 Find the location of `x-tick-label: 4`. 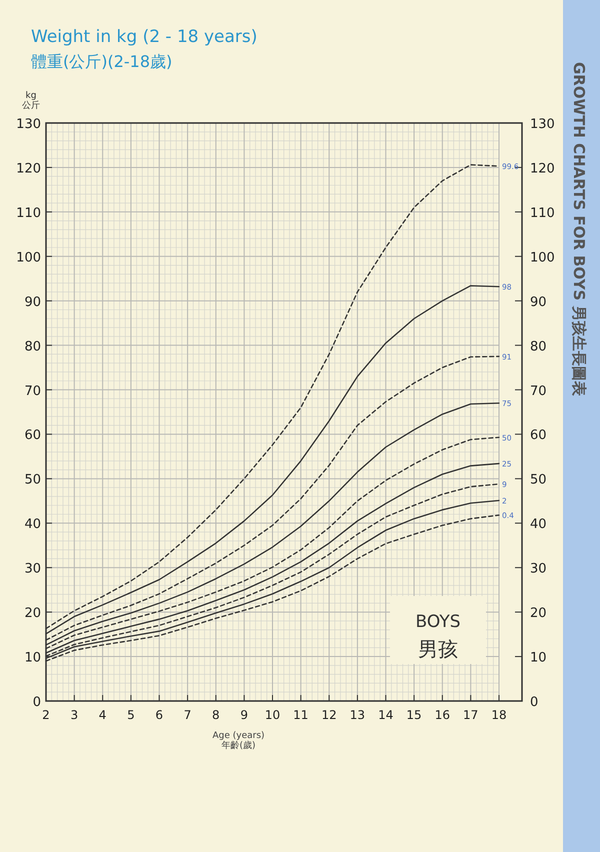

x-tick-label: 4 is located at coordinates (102, 715).